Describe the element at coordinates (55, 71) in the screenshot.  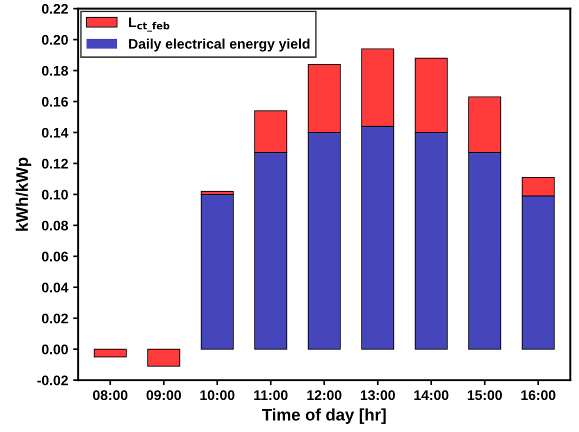
I see `y-tick-label: 0.18` at that location.